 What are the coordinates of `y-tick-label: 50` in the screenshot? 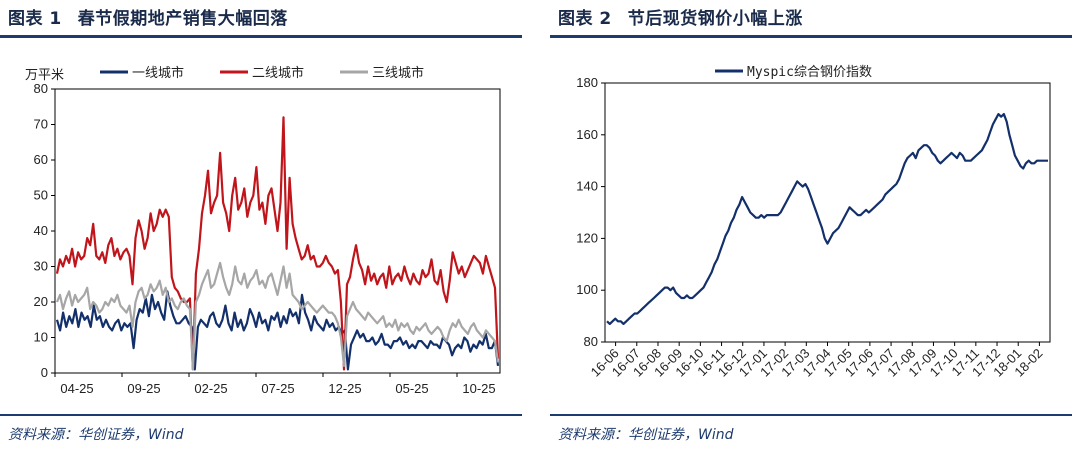 It's located at (41, 195).